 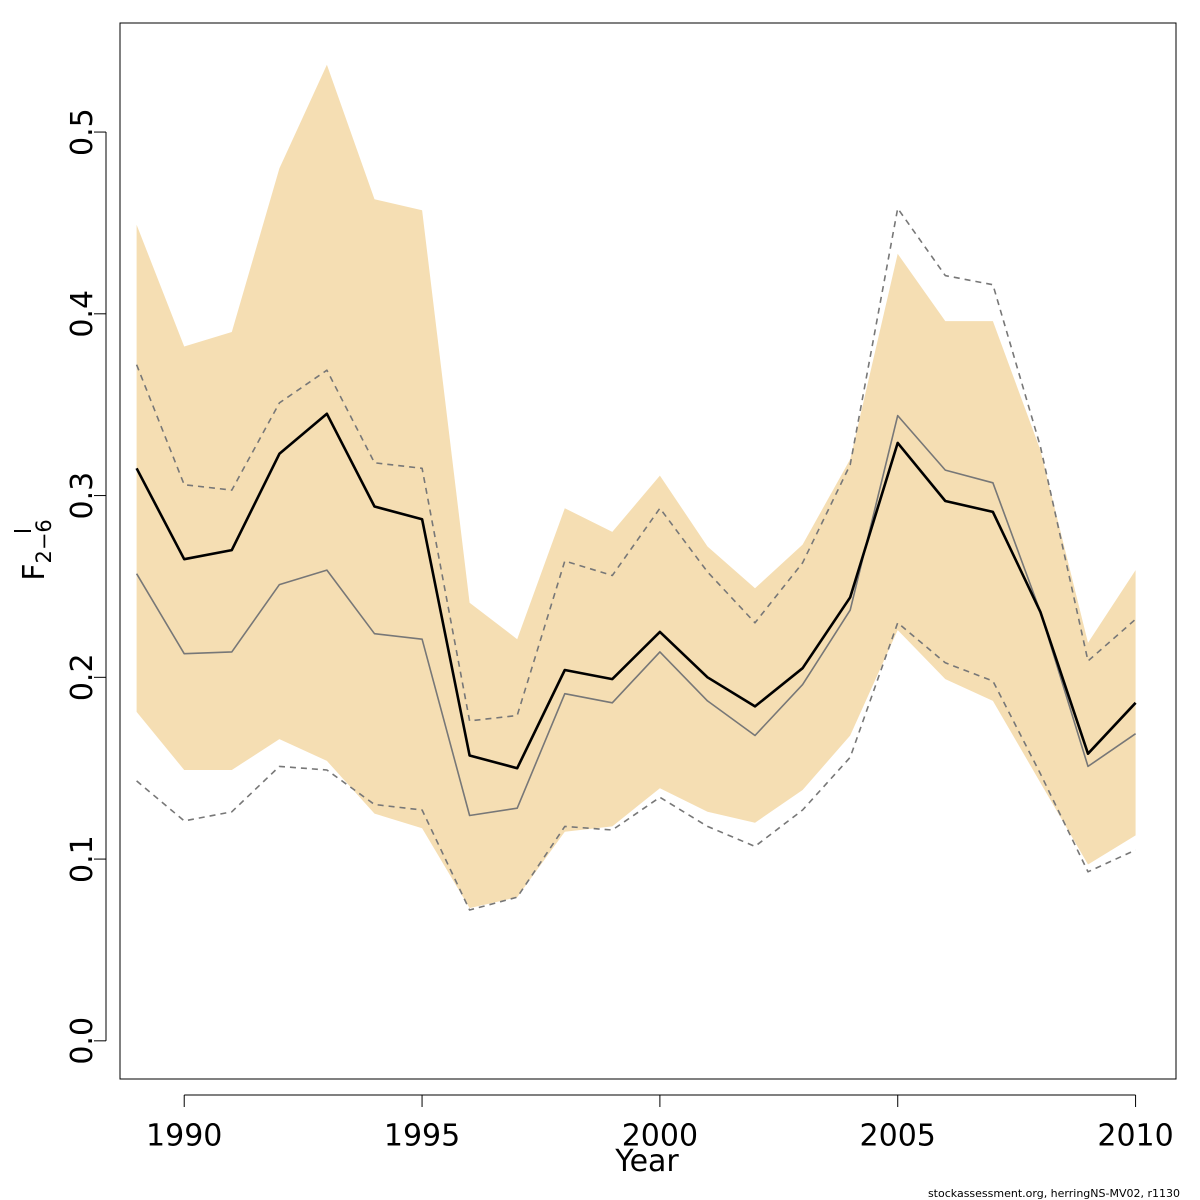 What do you see at coordinates (34, 572) in the screenshot?
I see `y-axis-title-main: F` at bounding box center [34, 572].